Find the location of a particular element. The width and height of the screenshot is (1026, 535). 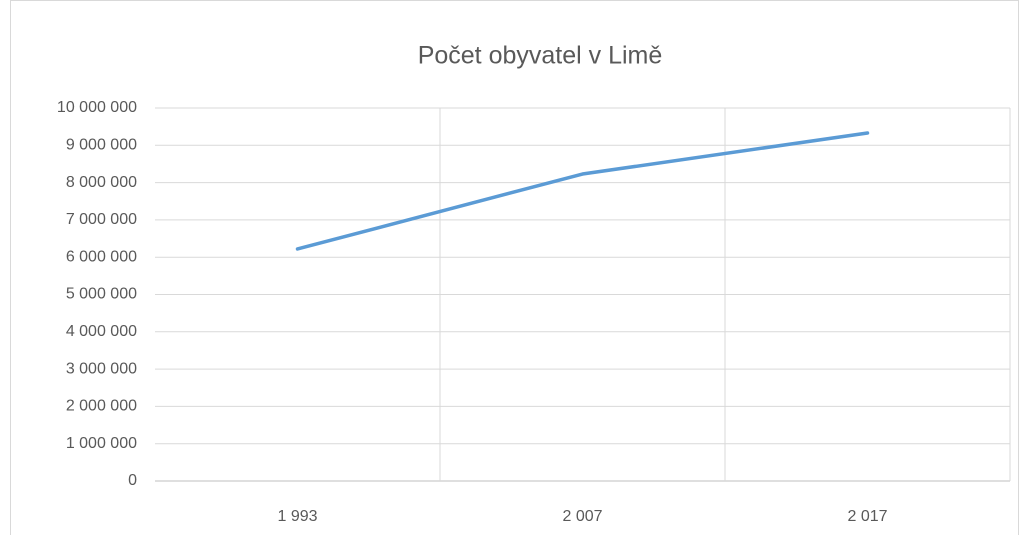

y-tick-label: 7 000 000 is located at coordinates (101, 219).